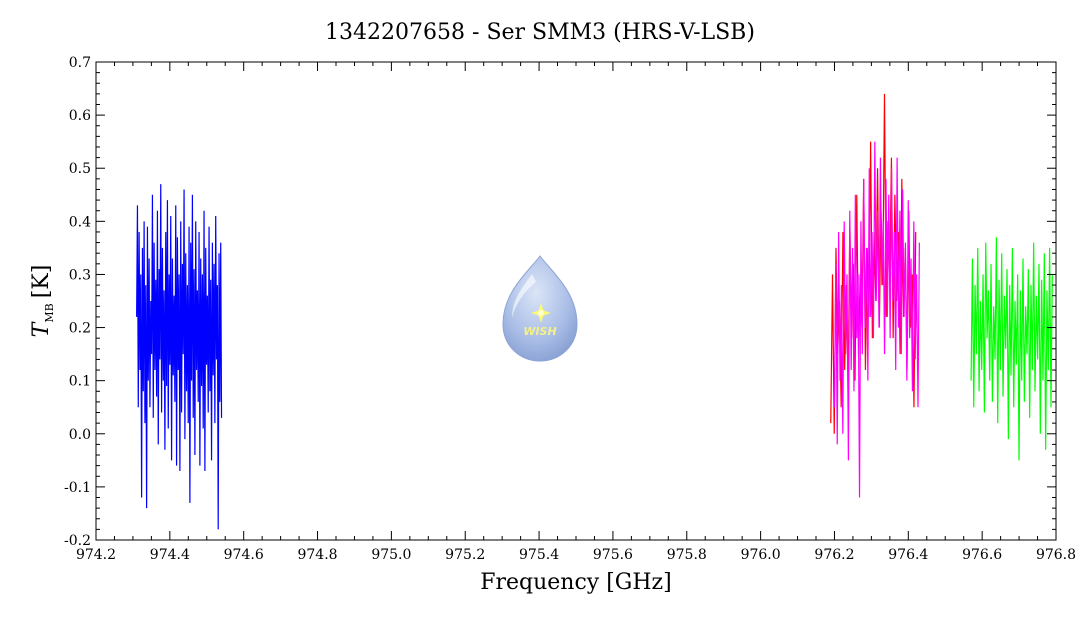 The image size is (1080, 618). What do you see at coordinates (761, 555) in the screenshot?
I see `x-tick-label: 976.0` at bounding box center [761, 555].